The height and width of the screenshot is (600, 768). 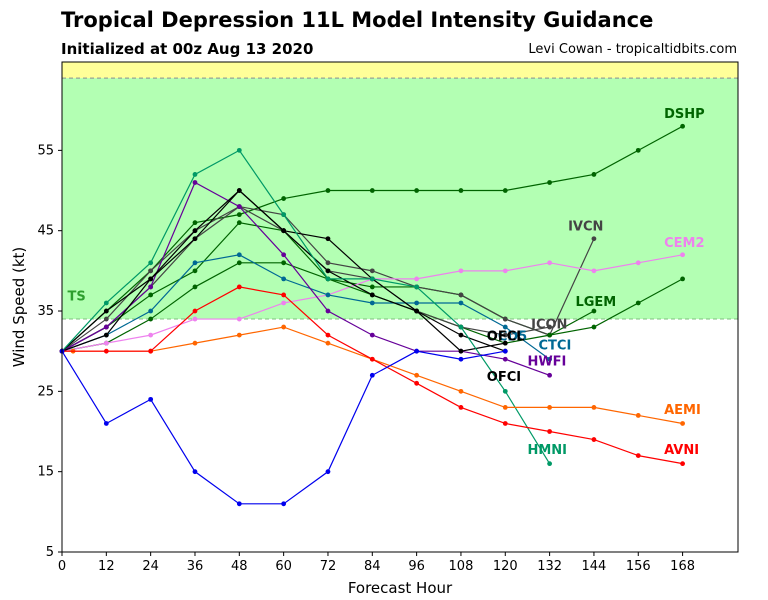 What do you see at coordinates (585, 227) in the screenshot?
I see `model-label-ivcn: IVCN` at bounding box center [585, 227].